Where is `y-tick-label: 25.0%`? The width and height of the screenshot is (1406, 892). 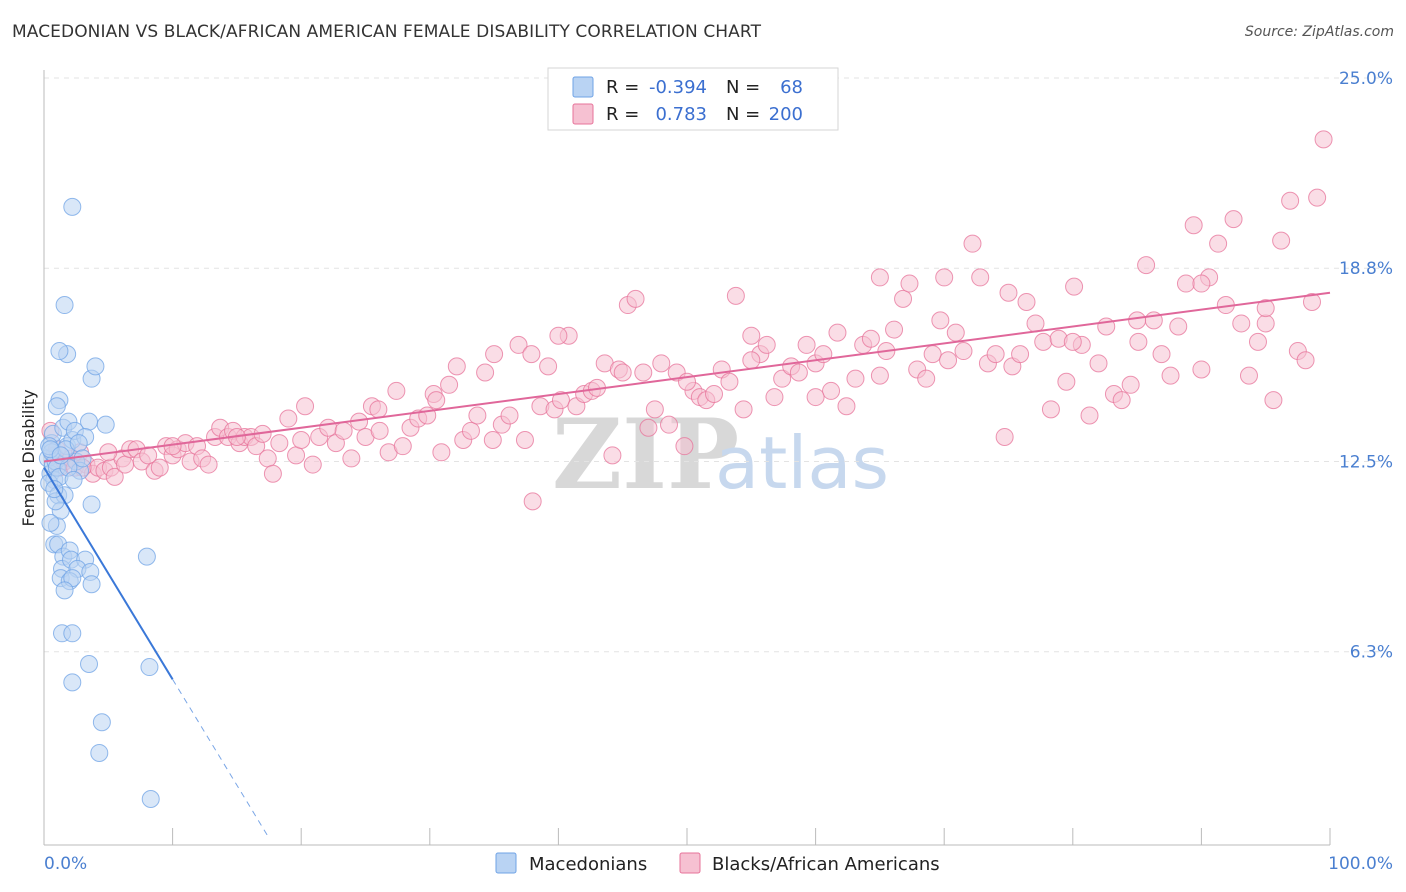
y-tick-label: 25.0% is located at coordinates (1366, 79).